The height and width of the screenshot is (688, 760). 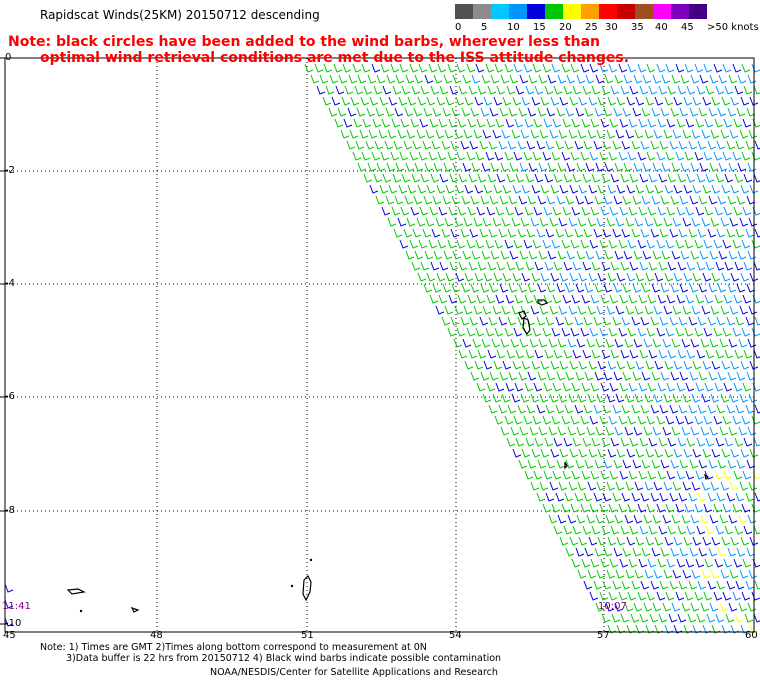 What do you see at coordinates (10, 510) in the screenshot?
I see `lat-label: -8` at bounding box center [10, 510].